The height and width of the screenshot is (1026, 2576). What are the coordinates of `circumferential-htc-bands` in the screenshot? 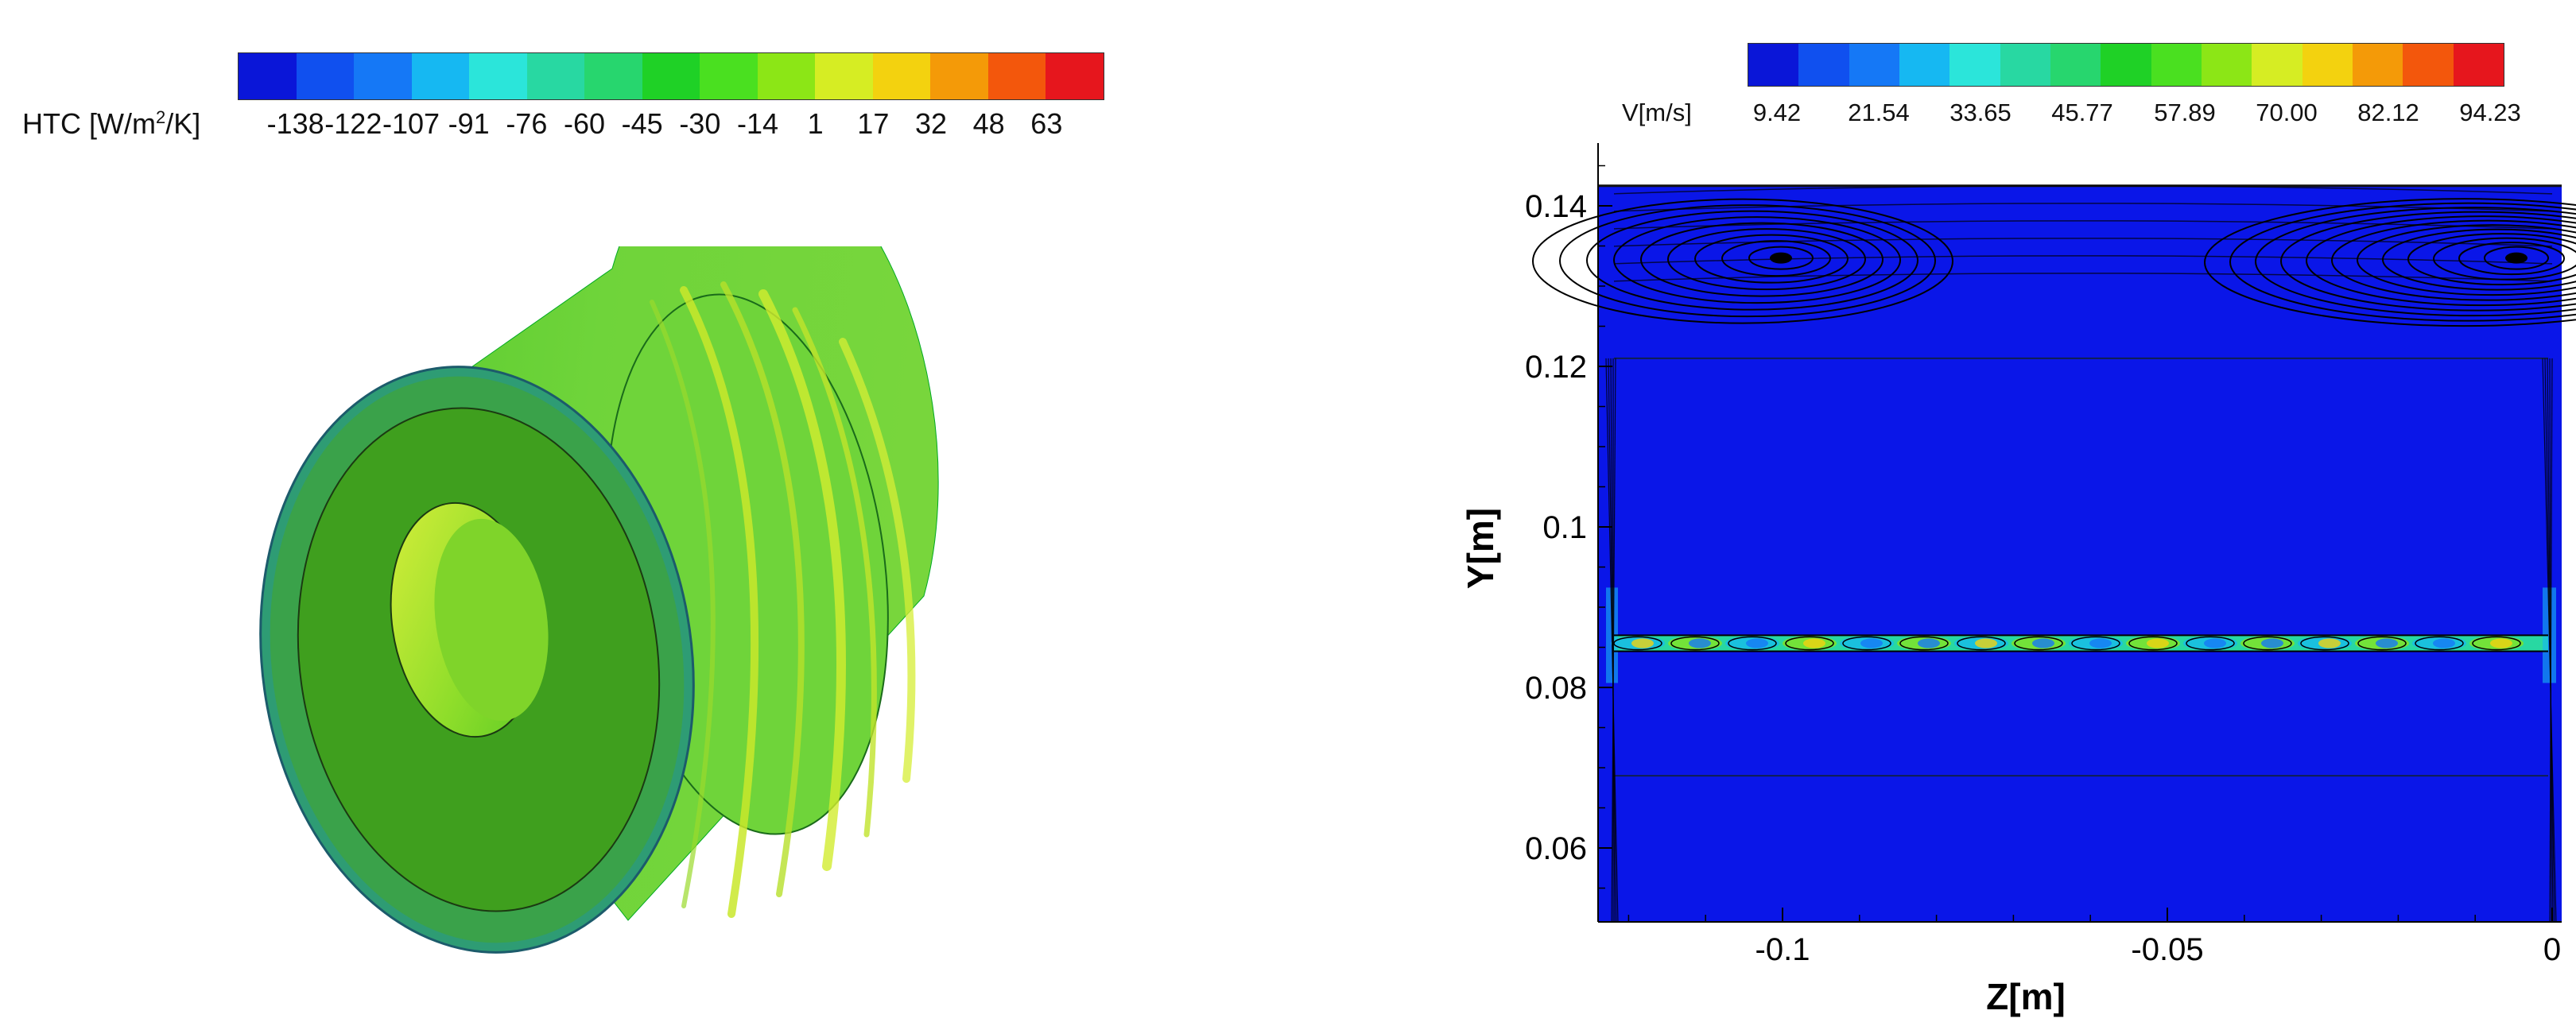 It's located at (783, 599).